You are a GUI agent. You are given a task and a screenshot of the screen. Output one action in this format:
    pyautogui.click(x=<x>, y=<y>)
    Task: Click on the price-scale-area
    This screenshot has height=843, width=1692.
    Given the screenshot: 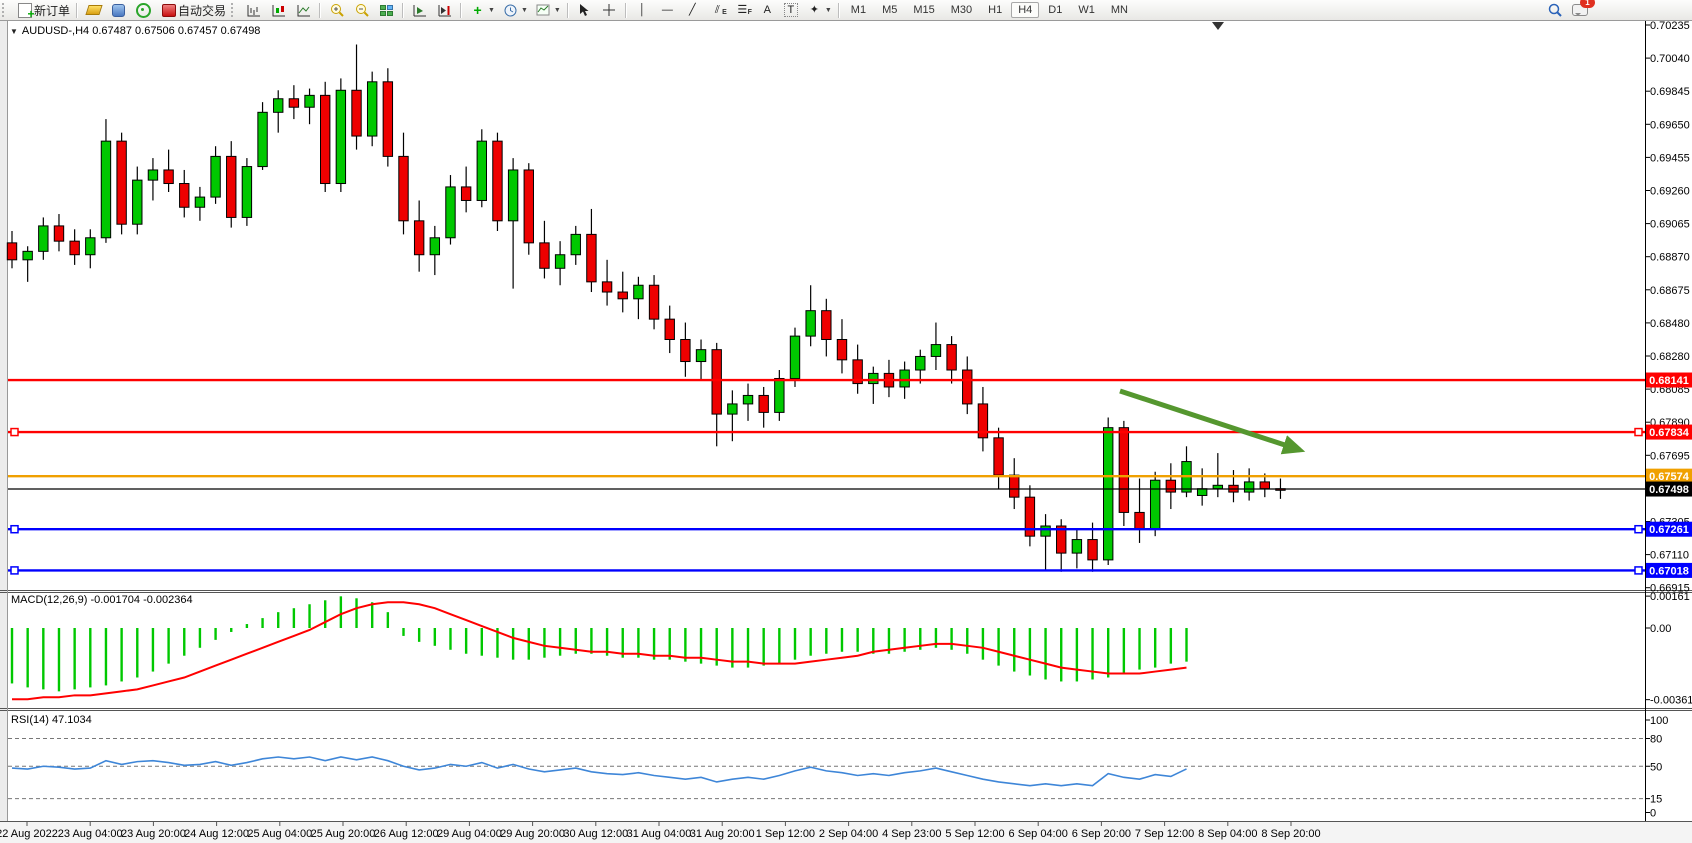 What is the action you would take?
    pyautogui.click(x=1669, y=421)
    